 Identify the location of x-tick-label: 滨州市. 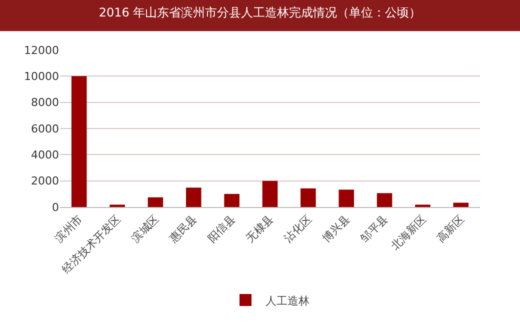
(69, 229).